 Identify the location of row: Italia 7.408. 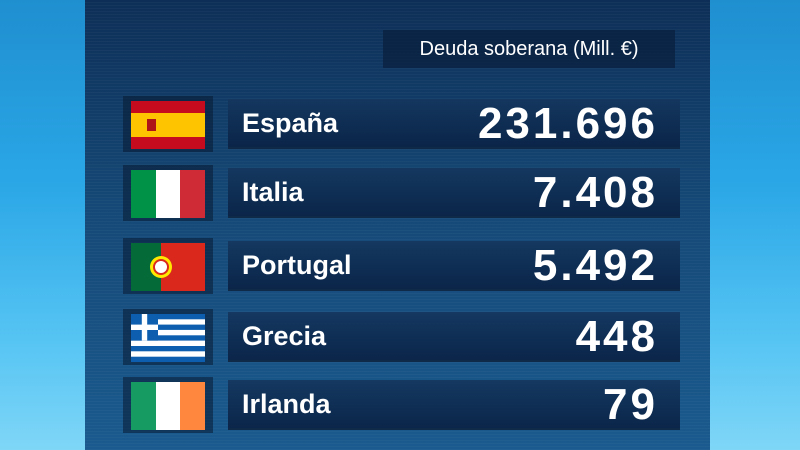
(403, 193).